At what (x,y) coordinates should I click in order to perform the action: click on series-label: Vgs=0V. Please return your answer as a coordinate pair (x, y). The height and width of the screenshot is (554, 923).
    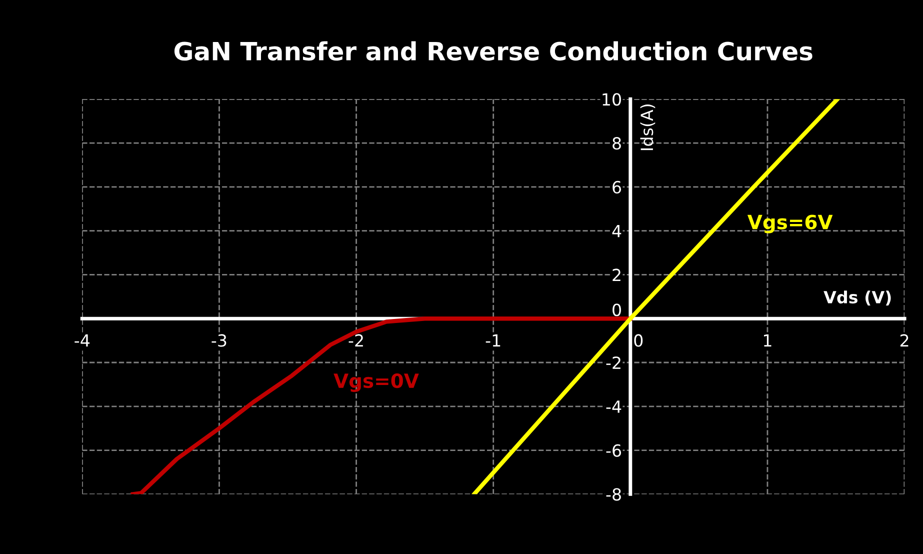
    Looking at the image, I should click on (376, 382).